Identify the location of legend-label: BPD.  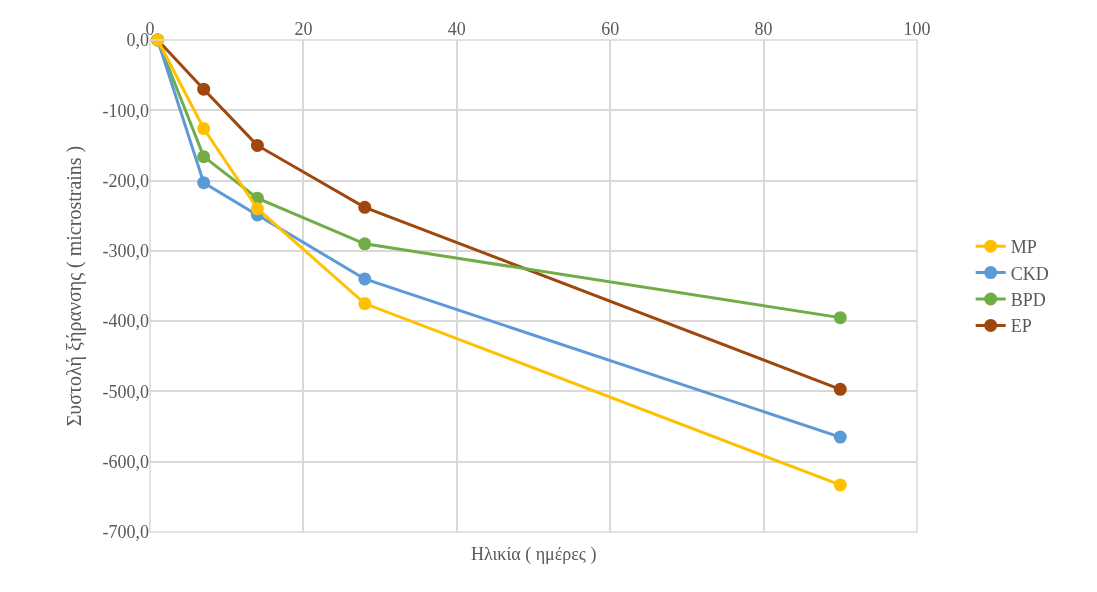
(1028, 300).